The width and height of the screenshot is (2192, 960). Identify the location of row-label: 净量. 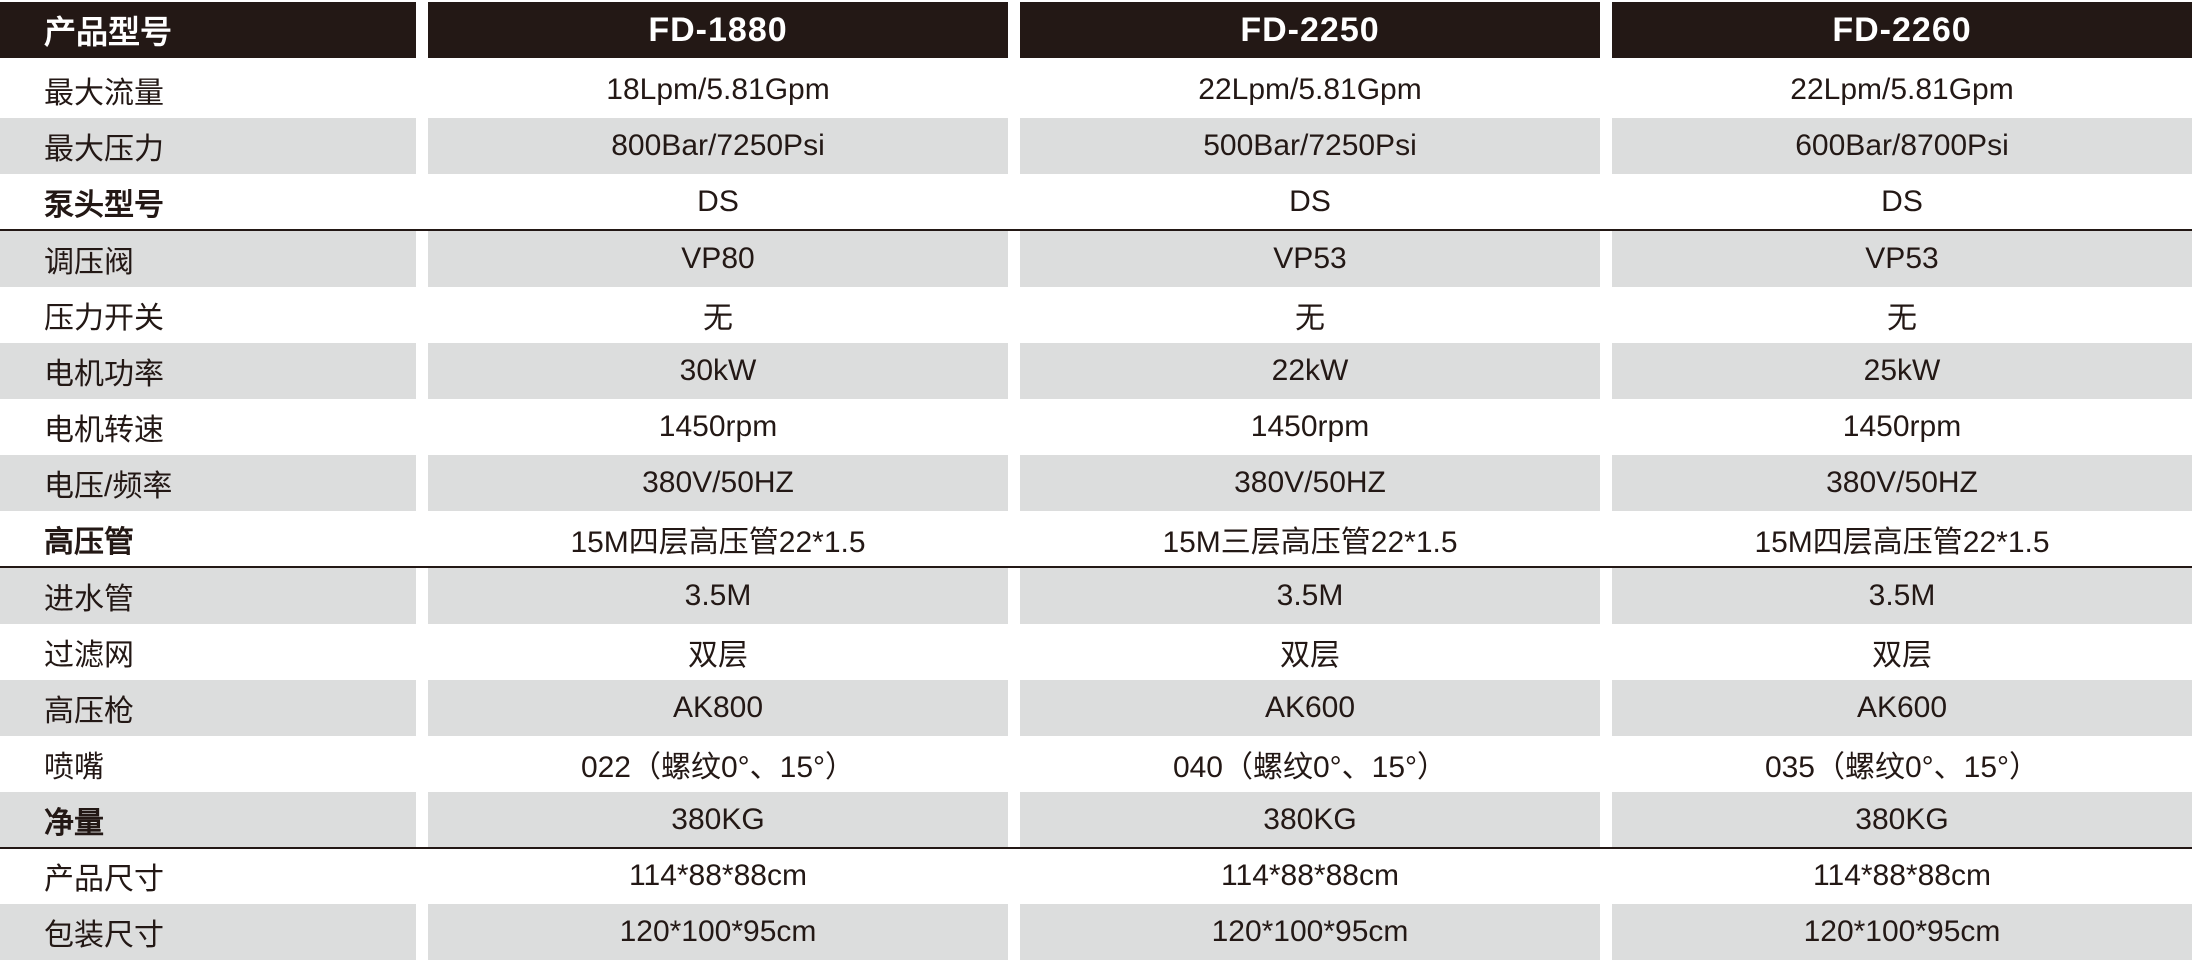
(208, 820).